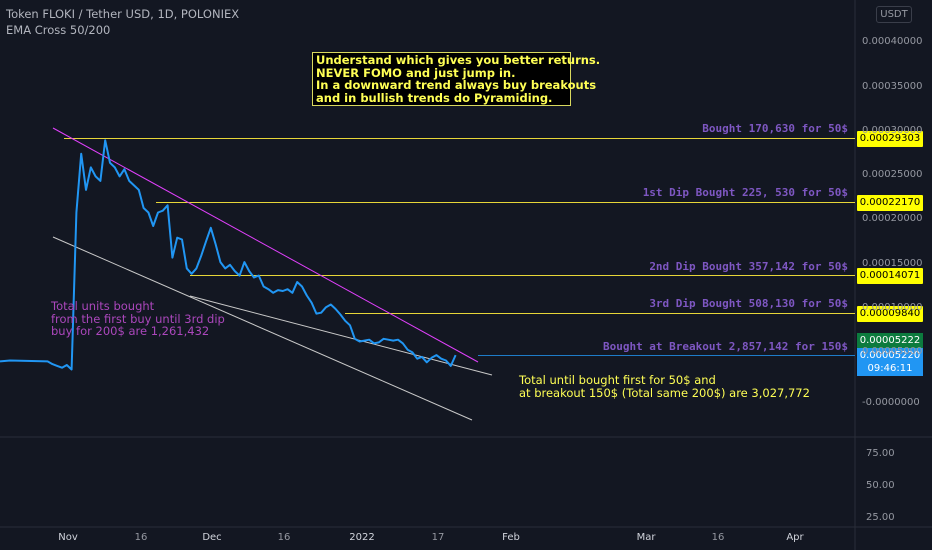  Describe the element at coordinates (123, 14) in the screenshot. I see `symbol-title: Token FLOKI / Tether USD, 1D, POLONIEX` at that location.